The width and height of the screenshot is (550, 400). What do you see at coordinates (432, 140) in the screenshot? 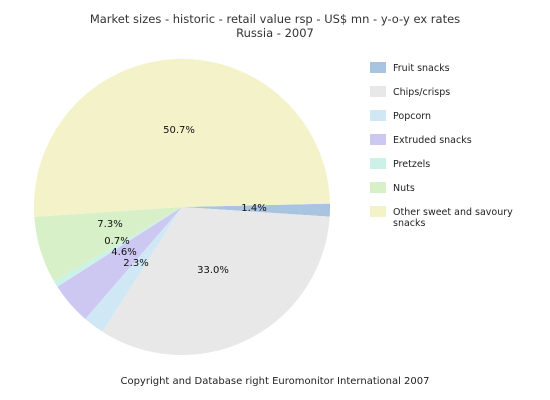
I see `legend-label: Extruded snacks` at bounding box center [432, 140].